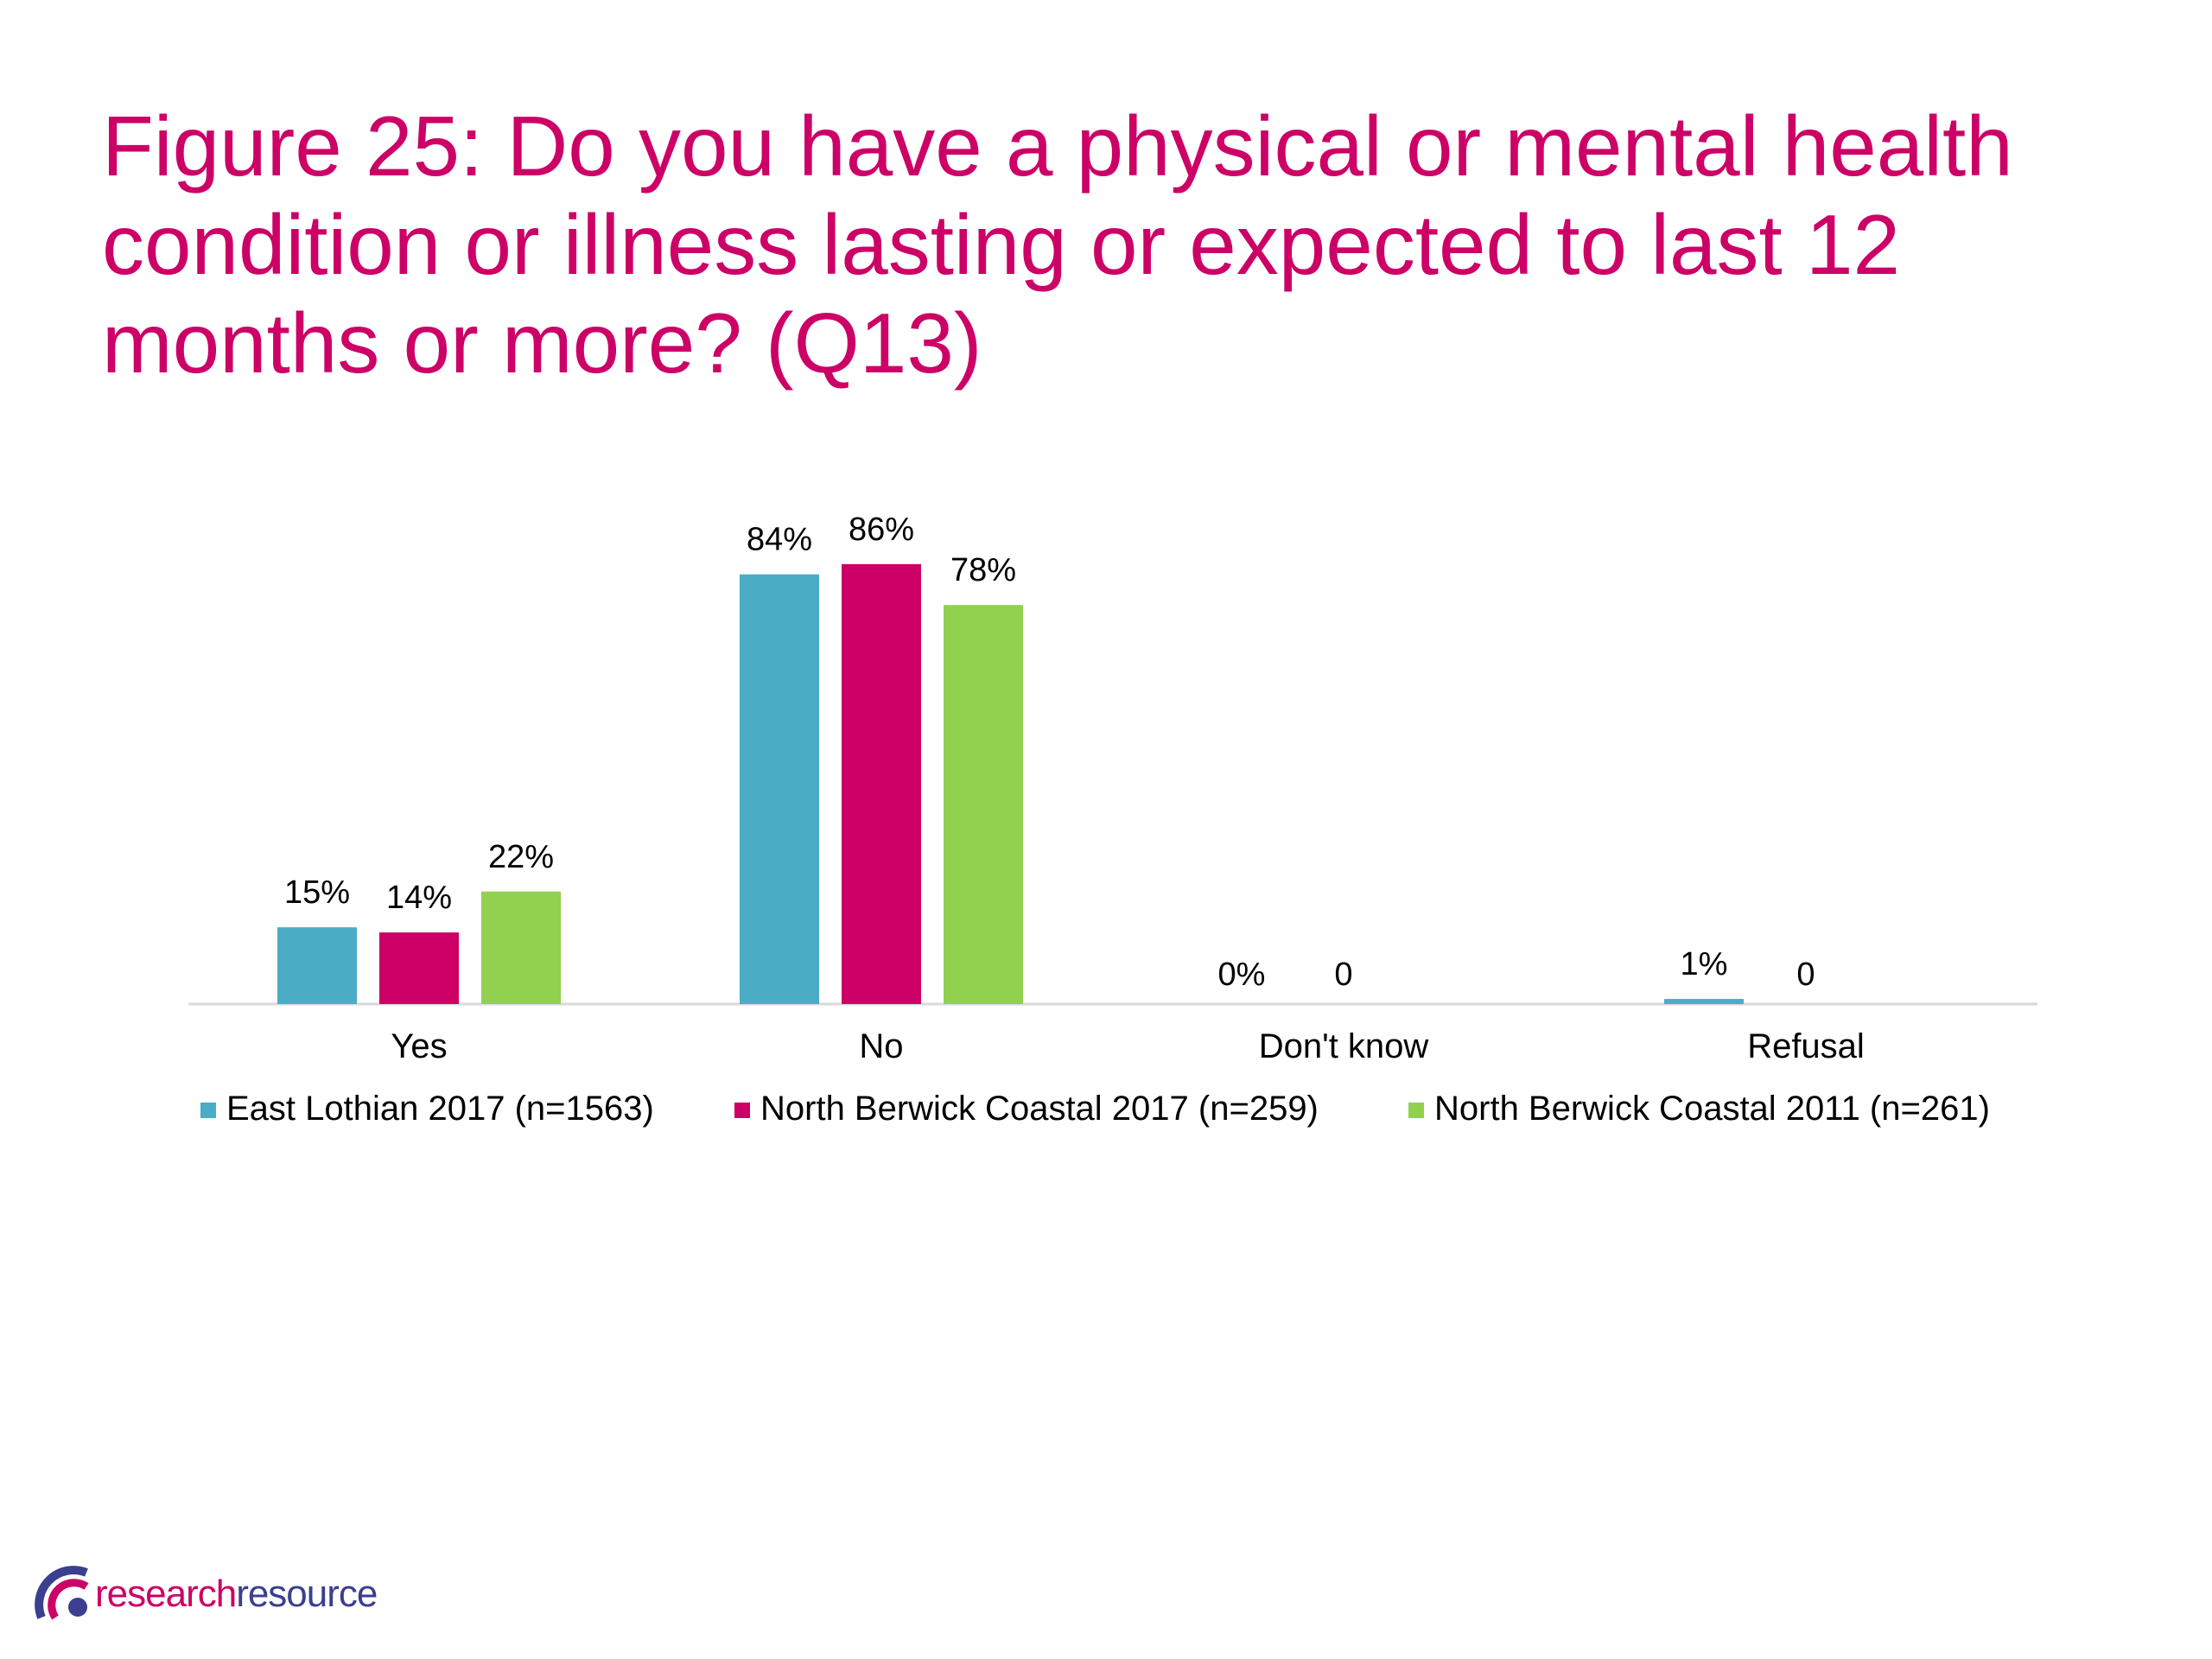 The image size is (2212, 1659). What do you see at coordinates (521, 947) in the screenshot?
I see `bar-3-yes` at bounding box center [521, 947].